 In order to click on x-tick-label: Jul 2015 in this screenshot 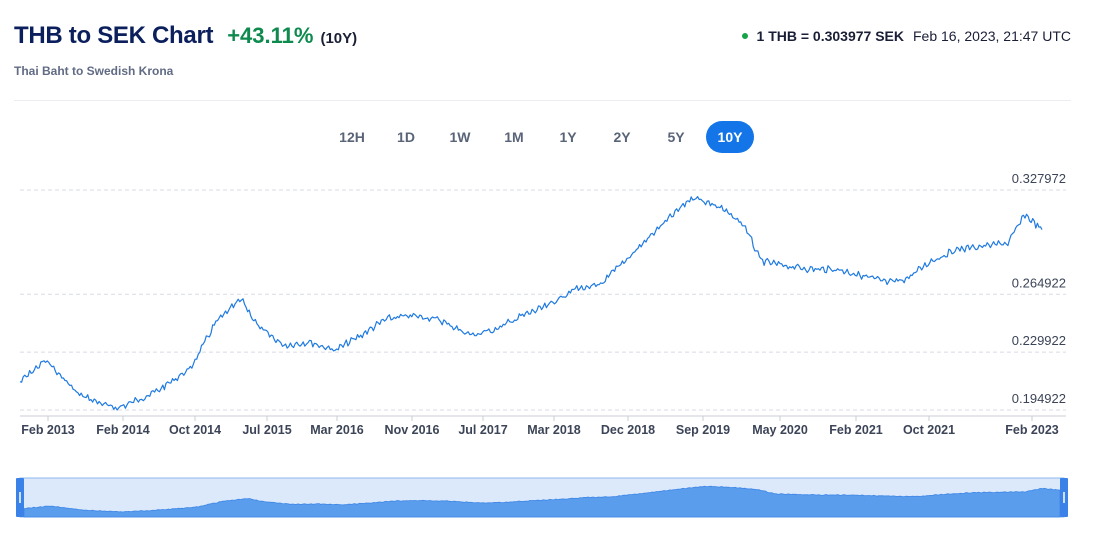, I will do `click(266, 430)`.